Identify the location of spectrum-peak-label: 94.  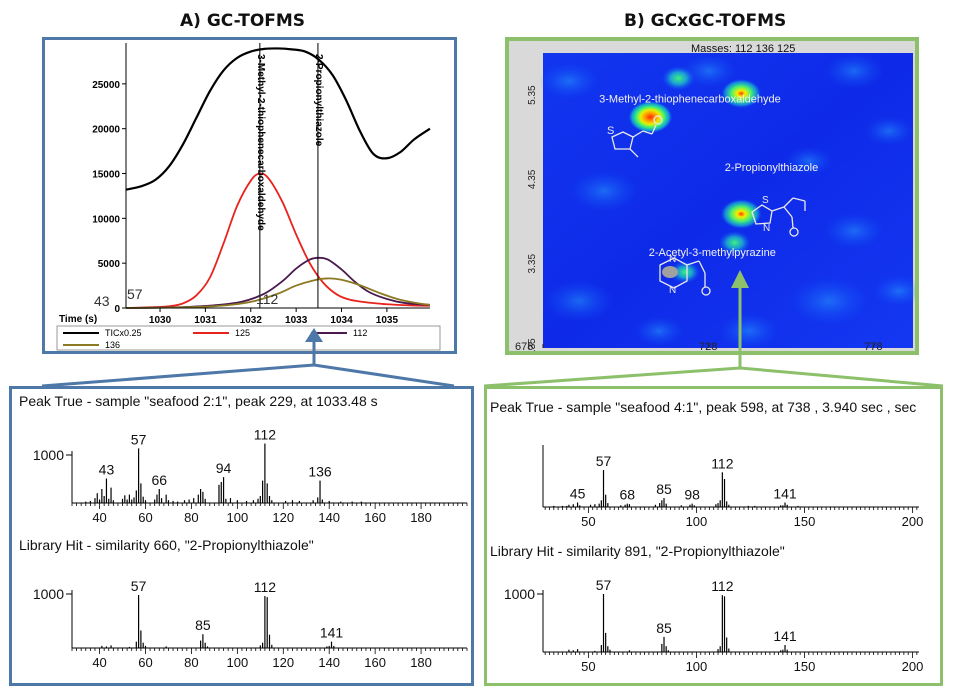
(224, 468).